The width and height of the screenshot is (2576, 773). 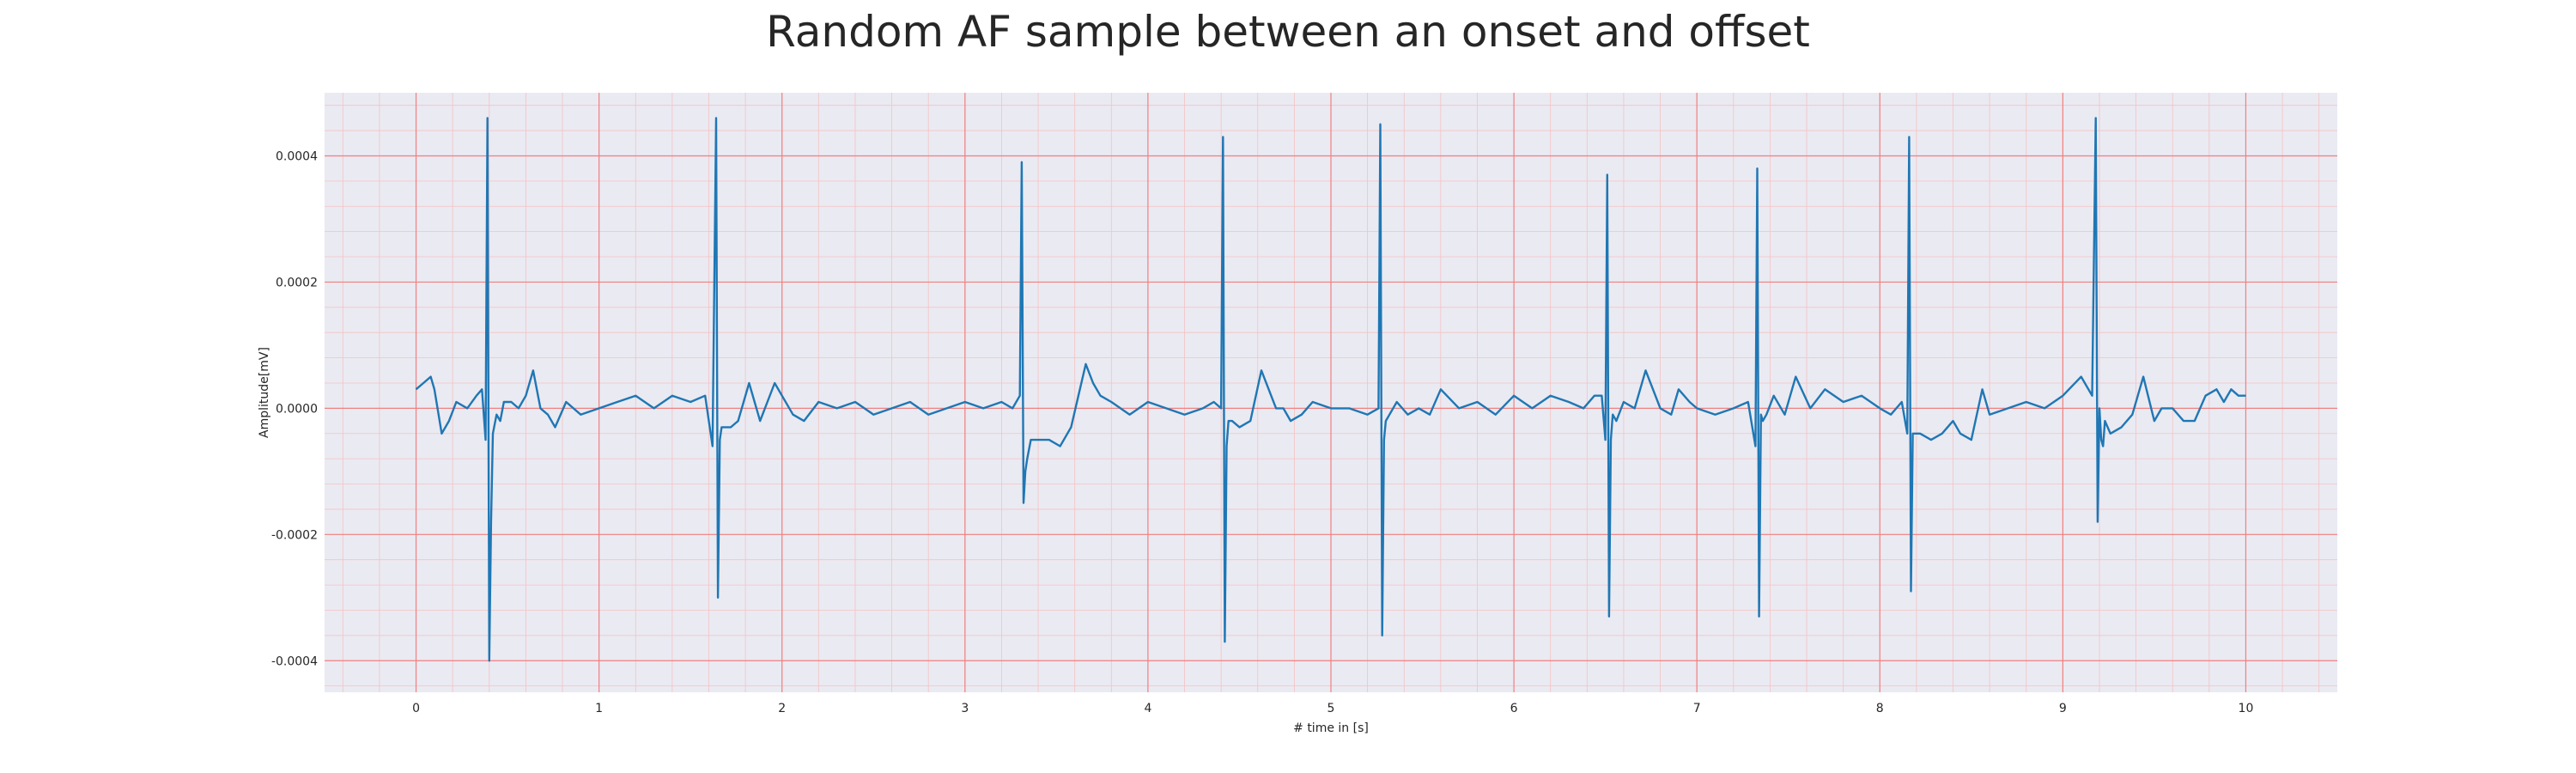 I want to click on x-tick-label: 8, so click(x=1880, y=708).